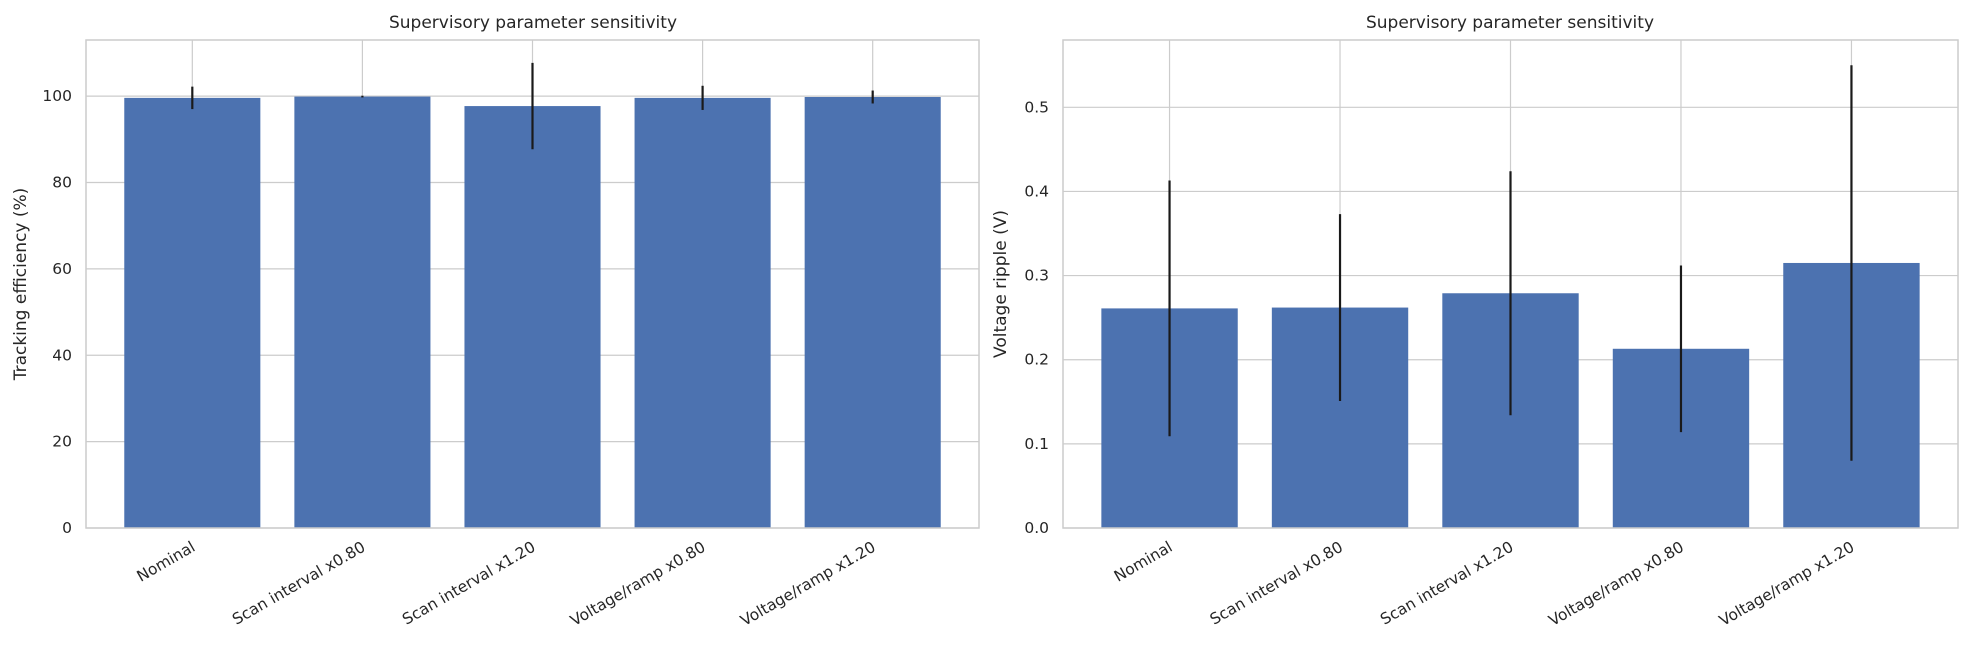  I want to click on y-tick-label: 0.1, so click(1036, 444).